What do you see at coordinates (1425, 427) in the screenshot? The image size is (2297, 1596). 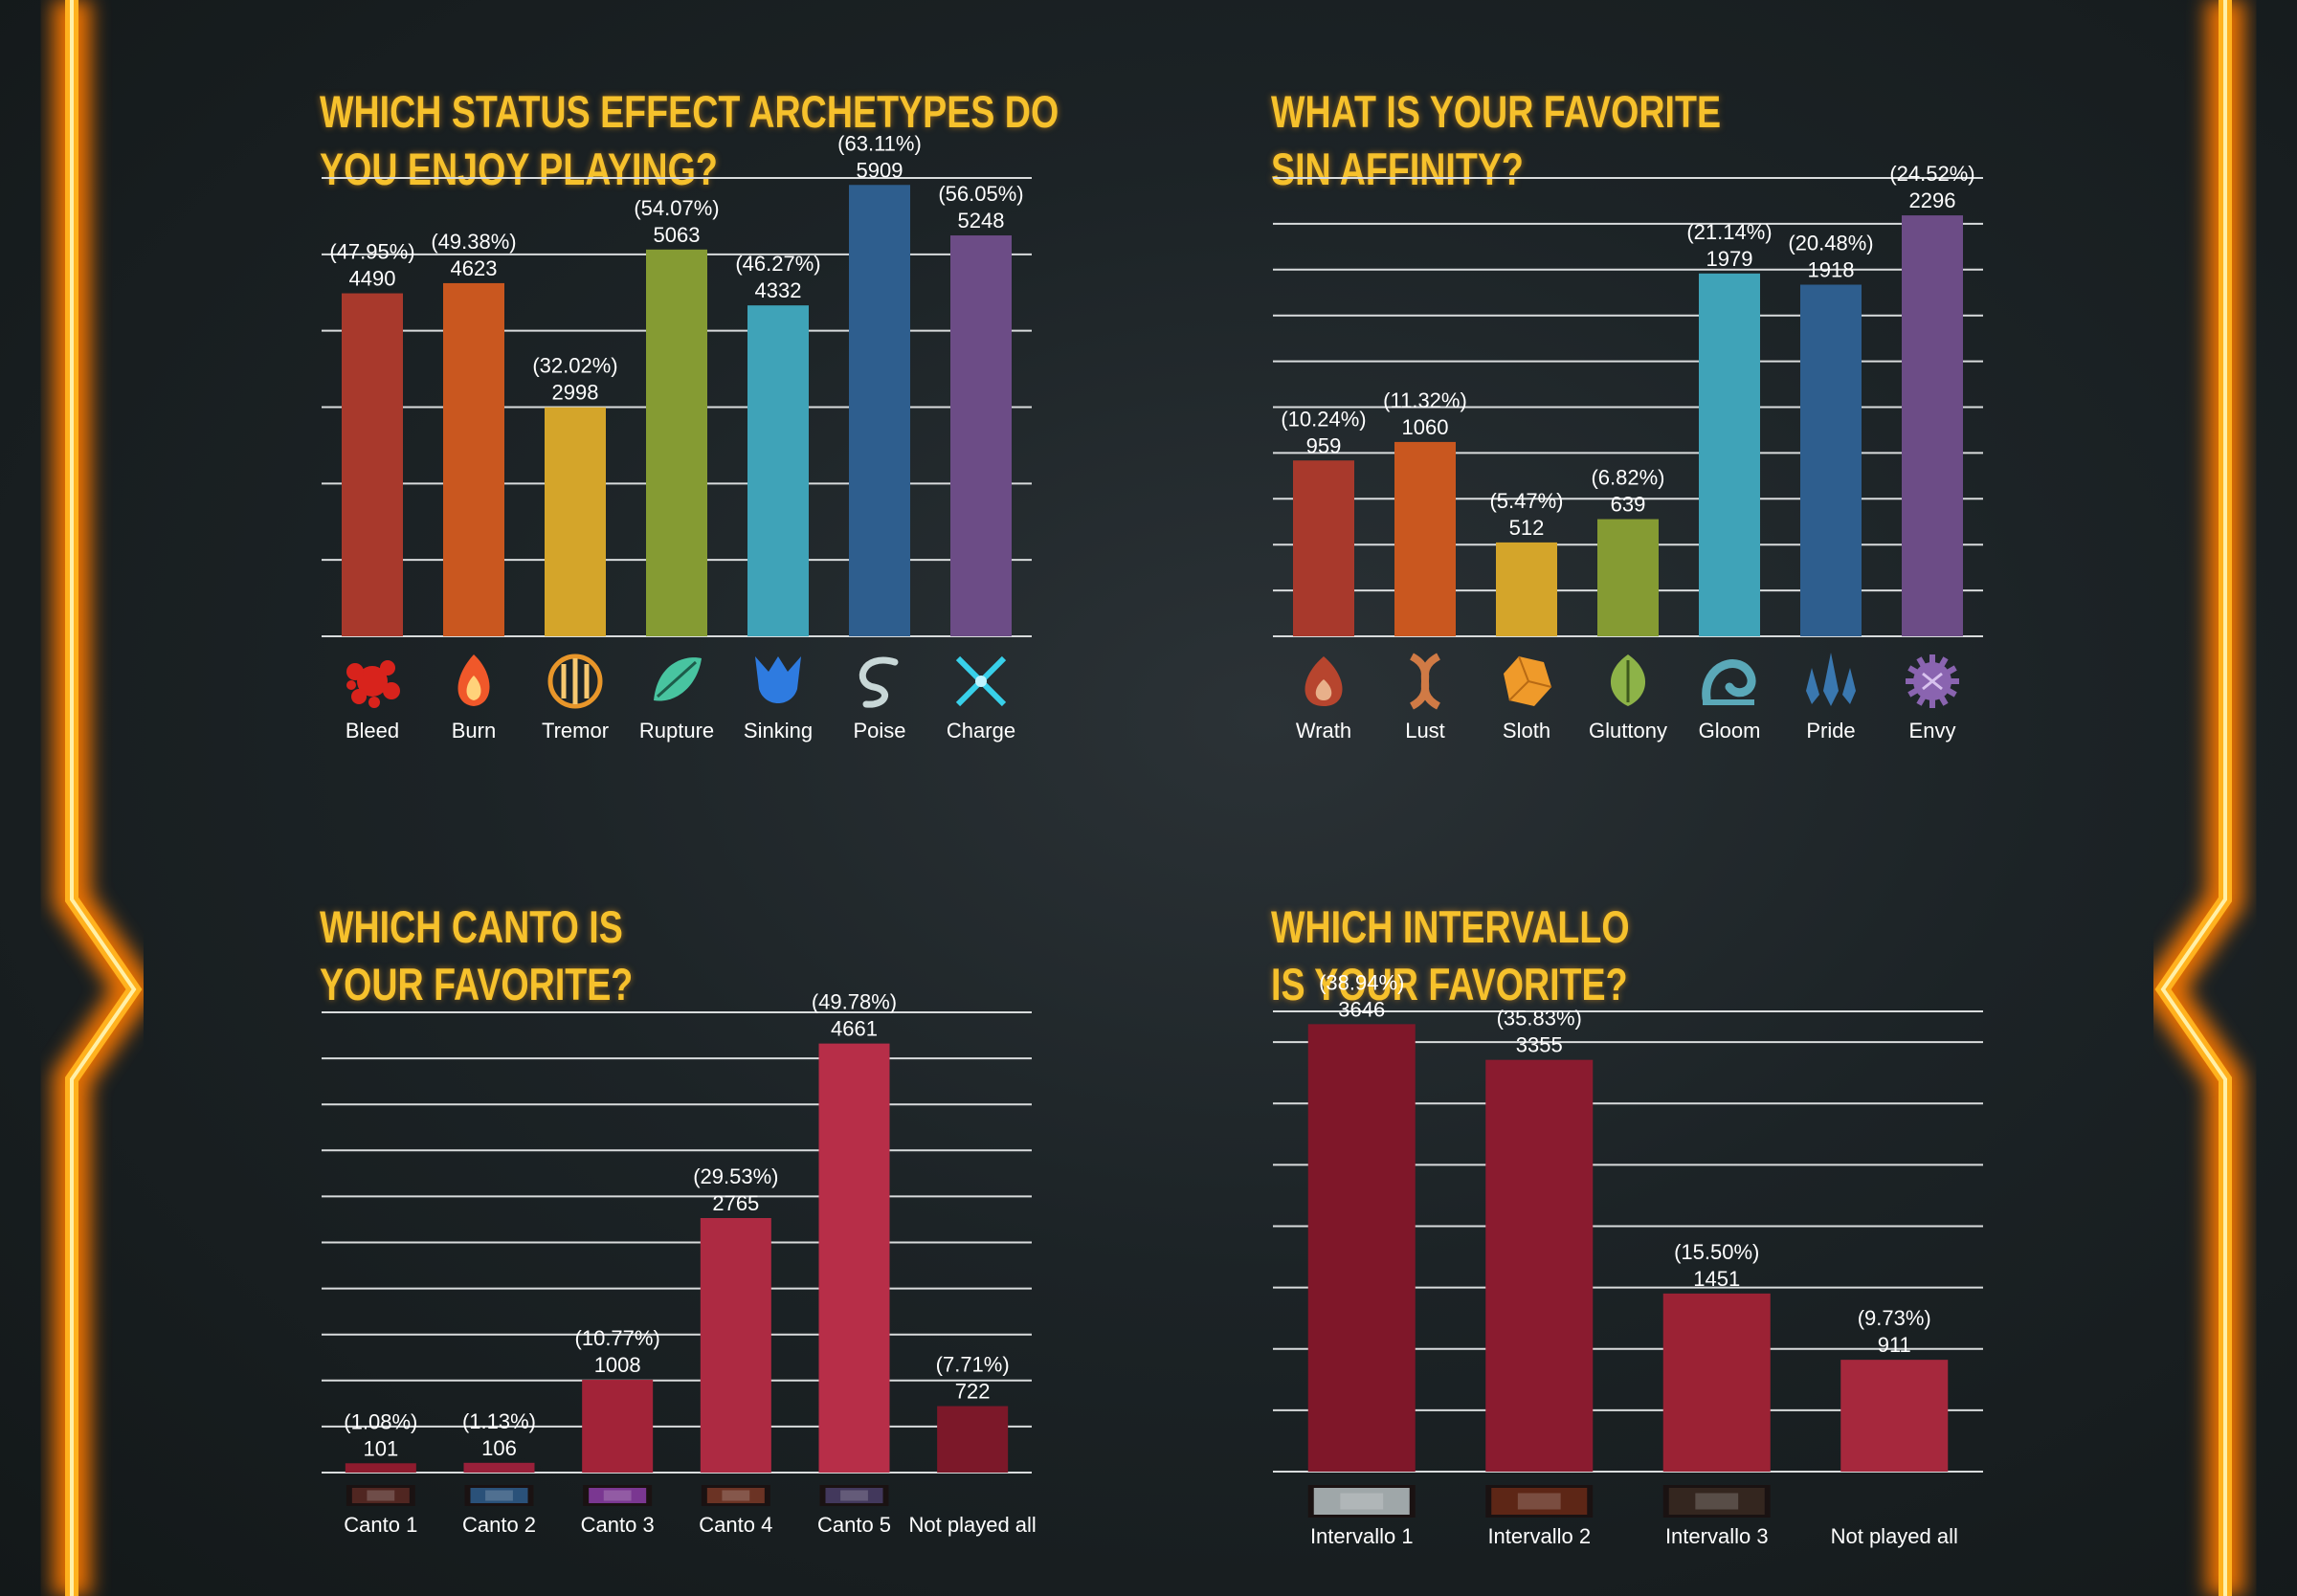 I see `value-label-lust: 1060` at bounding box center [1425, 427].